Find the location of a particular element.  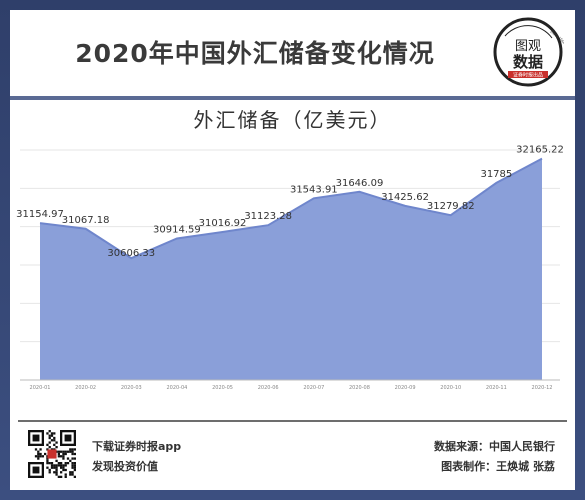

badge-tag-bg is located at coordinates (528, 74).